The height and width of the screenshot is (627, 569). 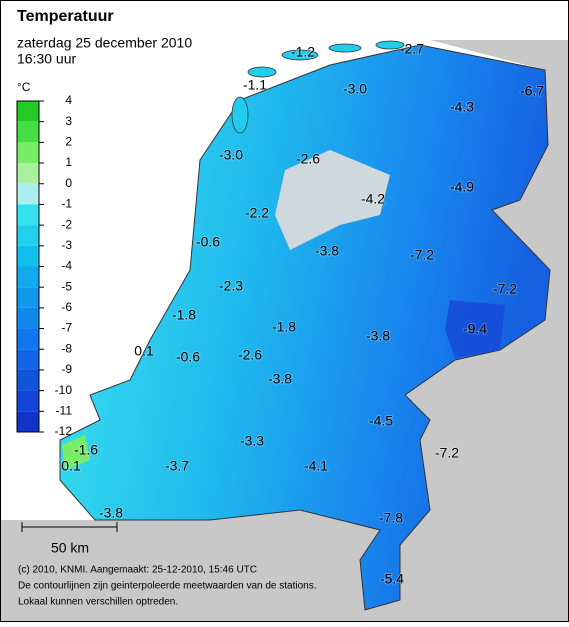 I want to click on legend-tick-label: 4, so click(x=68, y=100).